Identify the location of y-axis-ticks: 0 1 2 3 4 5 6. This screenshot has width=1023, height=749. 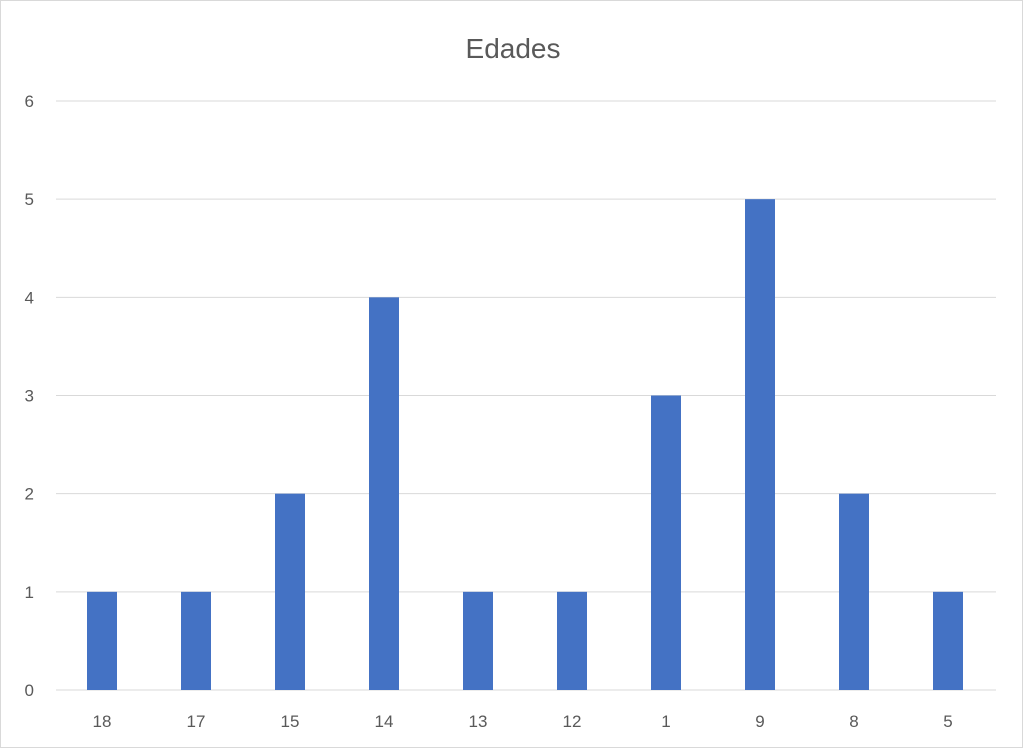
(29, 396).